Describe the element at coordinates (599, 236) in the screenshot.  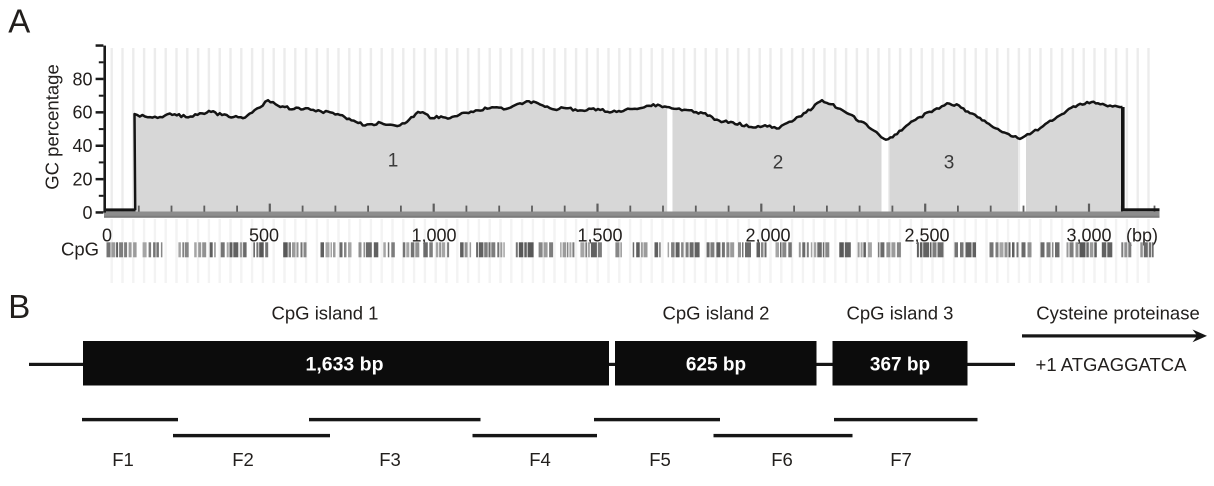
I see `svg-text: 1,500` at that location.